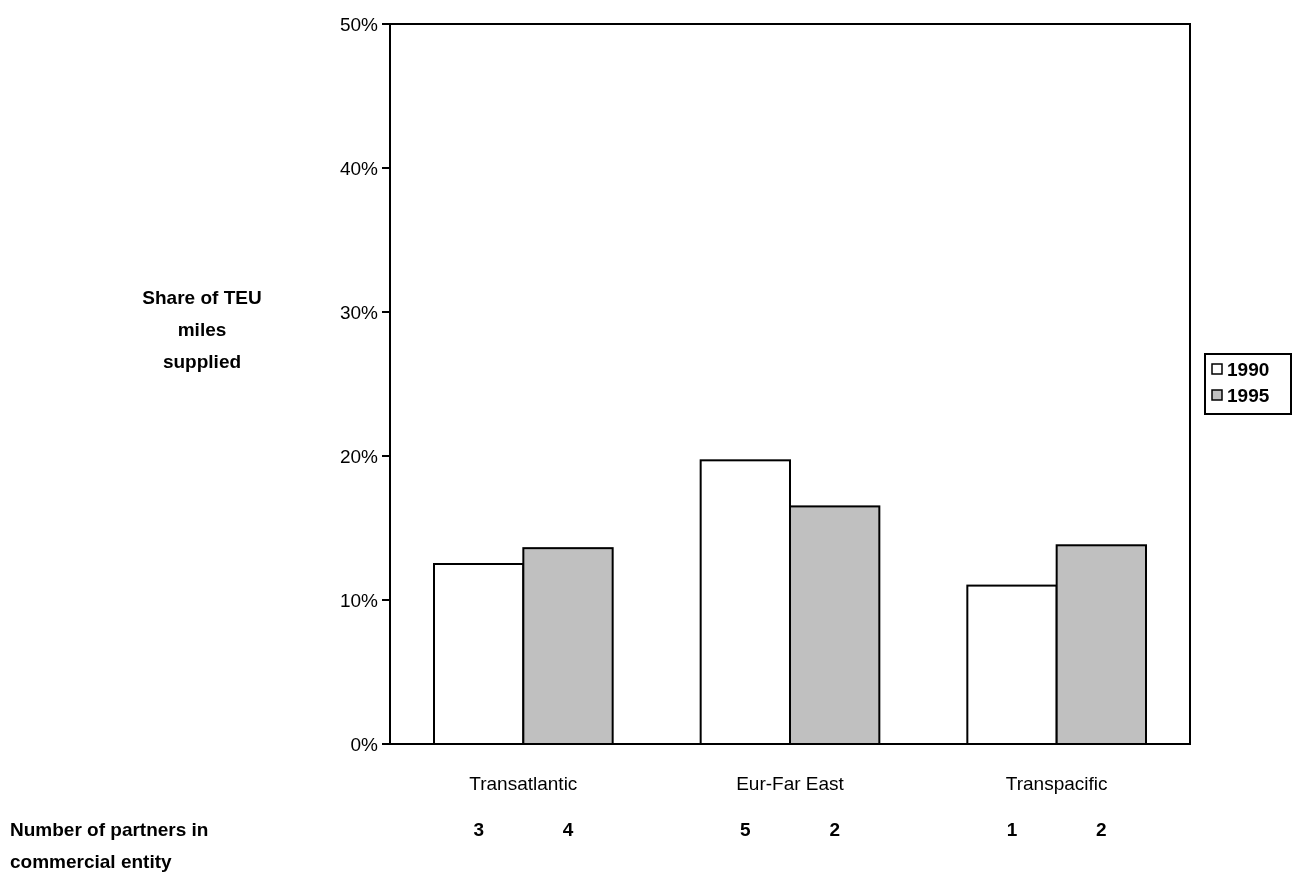 The width and height of the screenshot is (1296, 874). What do you see at coordinates (359, 600) in the screenshot?
I see `y-tick-label: 10%` at bounding box center [359, 600].